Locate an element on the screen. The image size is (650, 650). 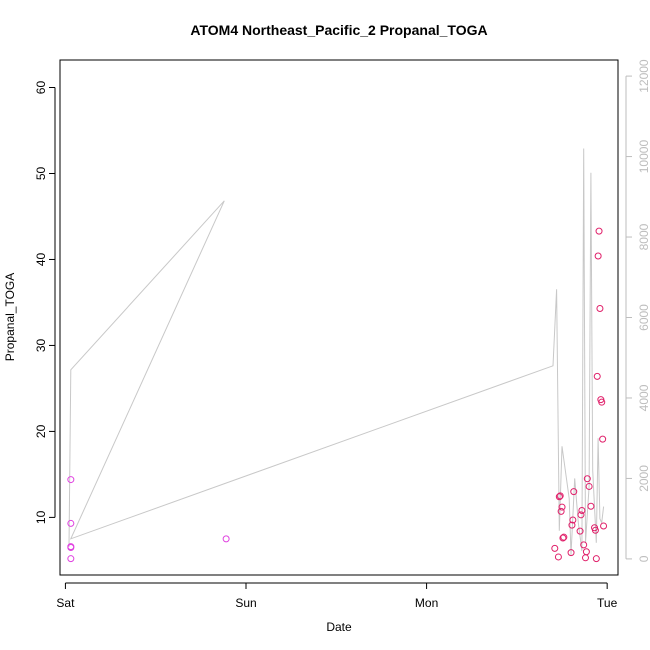
y2-tick-label: 8000 is located at coordinates (643, 236).